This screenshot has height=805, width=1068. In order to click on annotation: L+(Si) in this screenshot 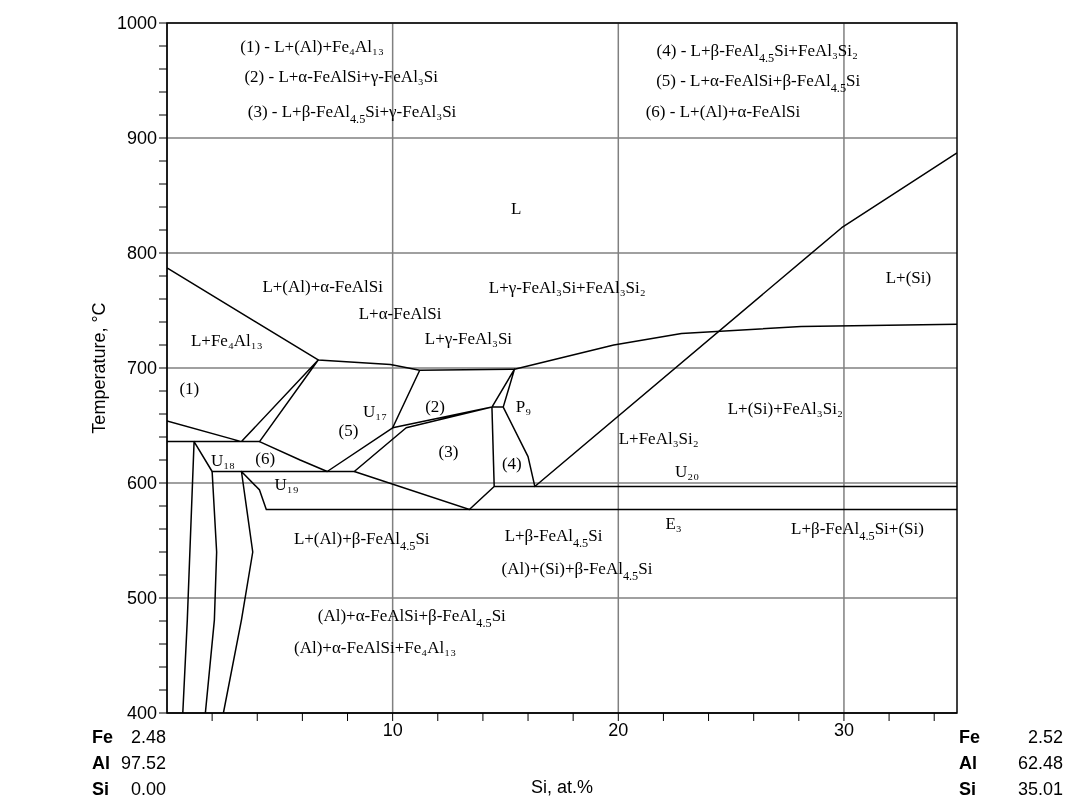, I will do `click(908, 278)`.